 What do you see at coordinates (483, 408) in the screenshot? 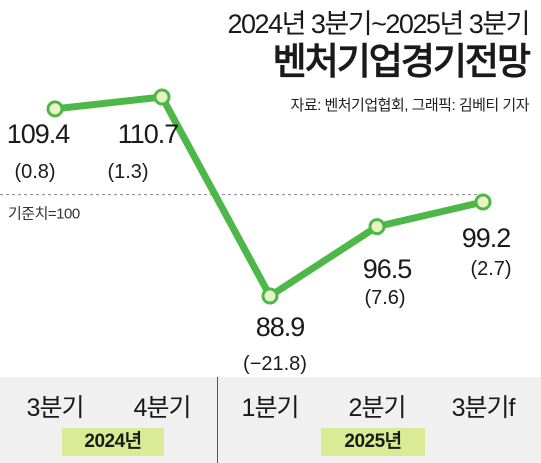
I see `x-tick-label: 3분기f` at bounding box center [483, 408].